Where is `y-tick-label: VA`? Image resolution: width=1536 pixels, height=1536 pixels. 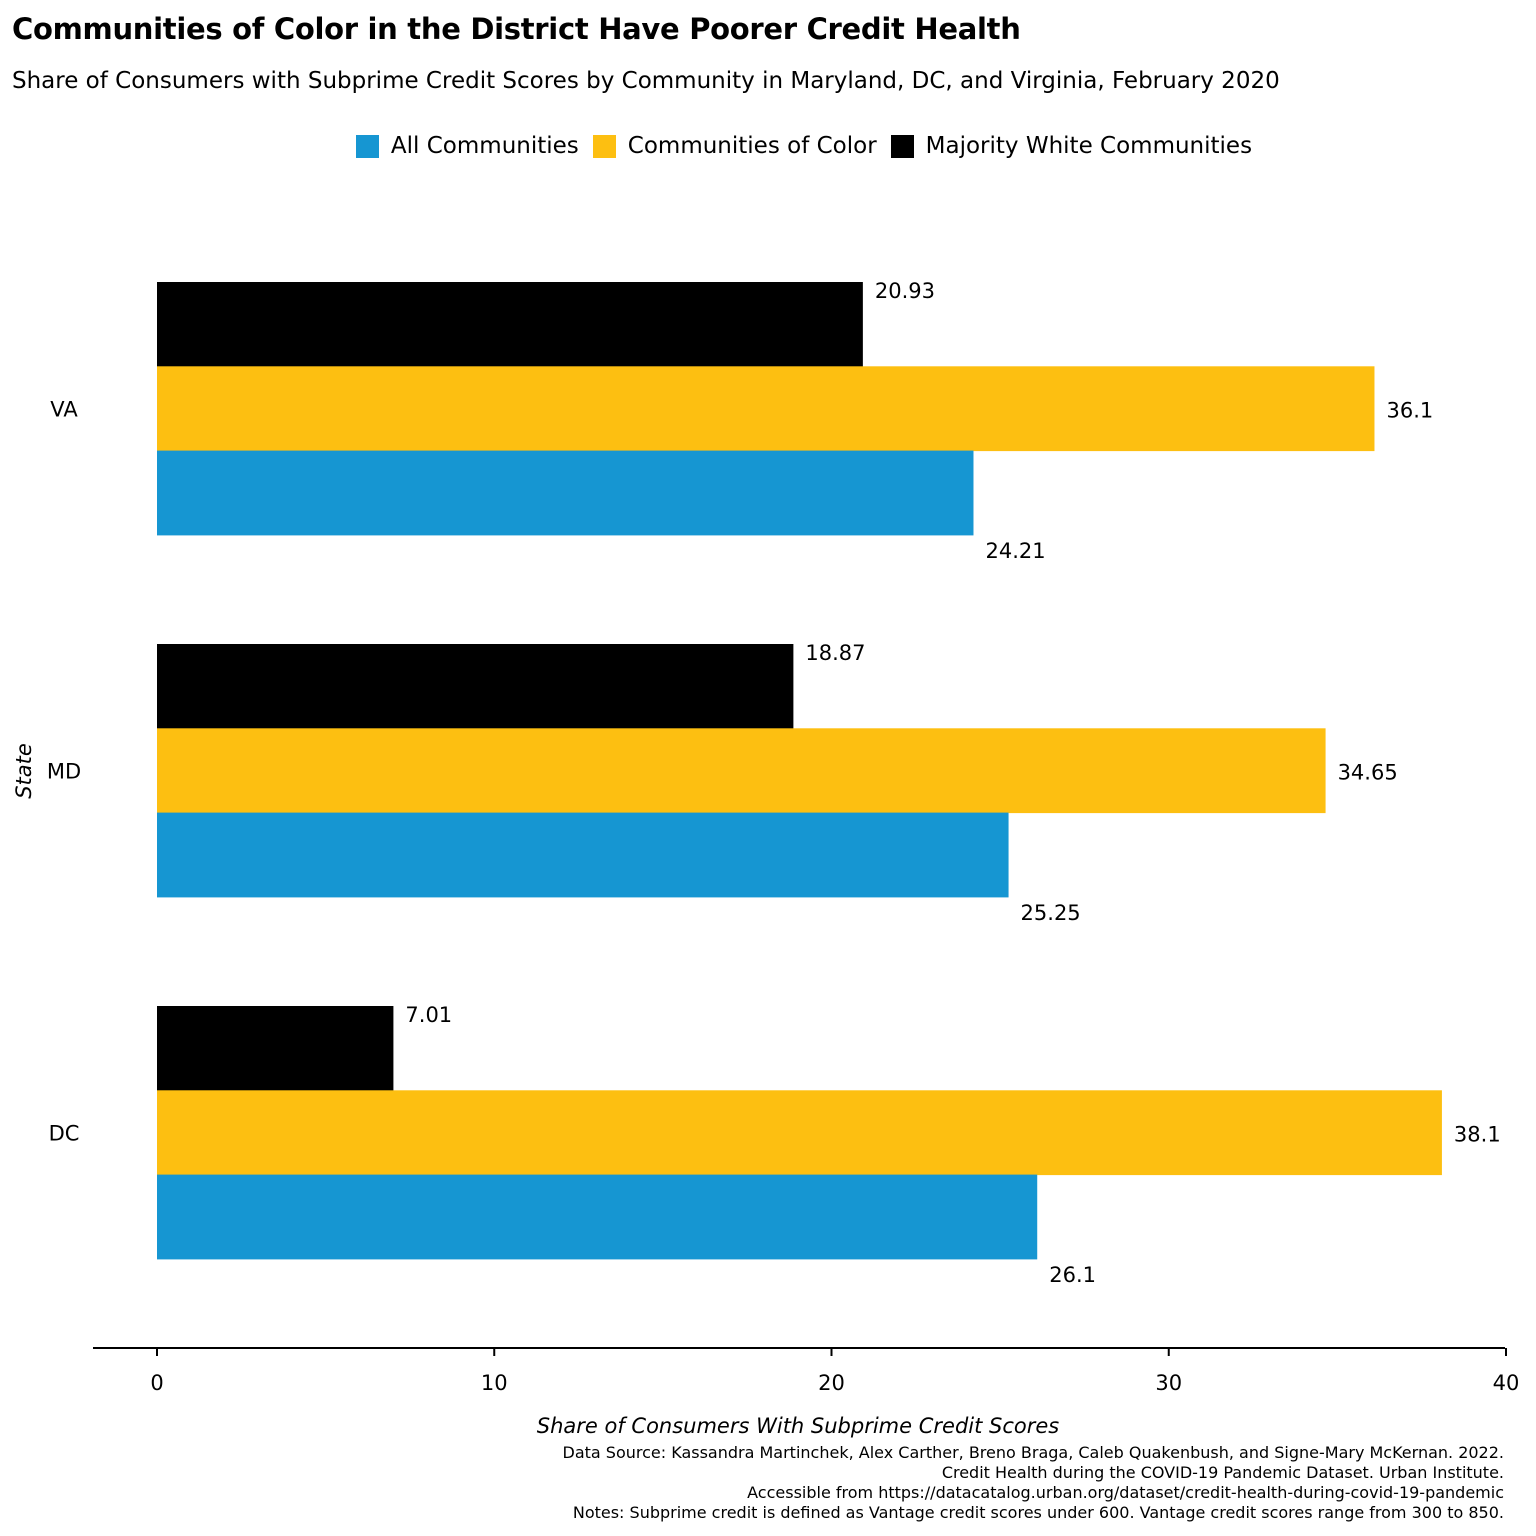 y-tick-label: VA is located at coordinates (64, 409).